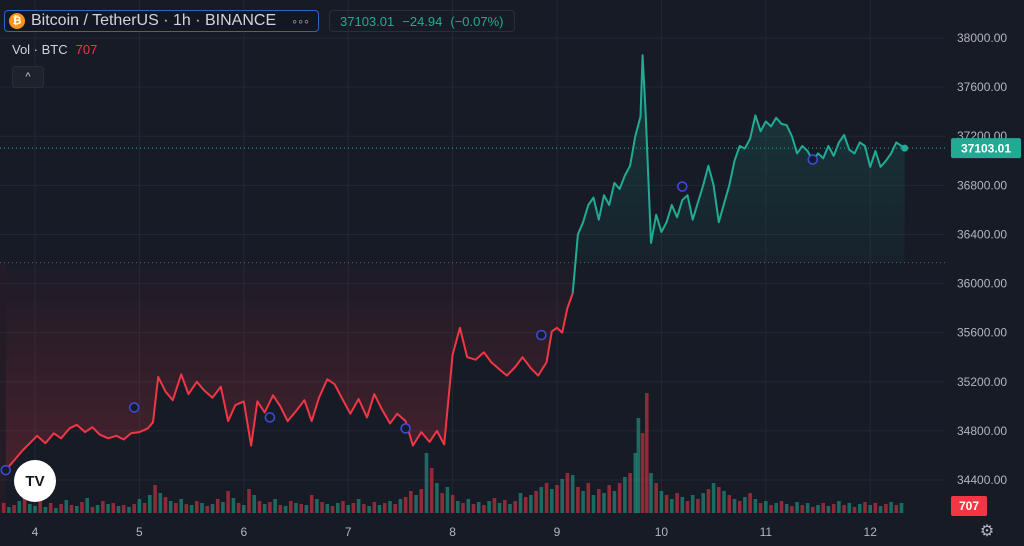 This screenshot has height=546, width=1024. I want to click on price-readout: 37103.01 −24.94 (−0.07%), so click(422, 21).